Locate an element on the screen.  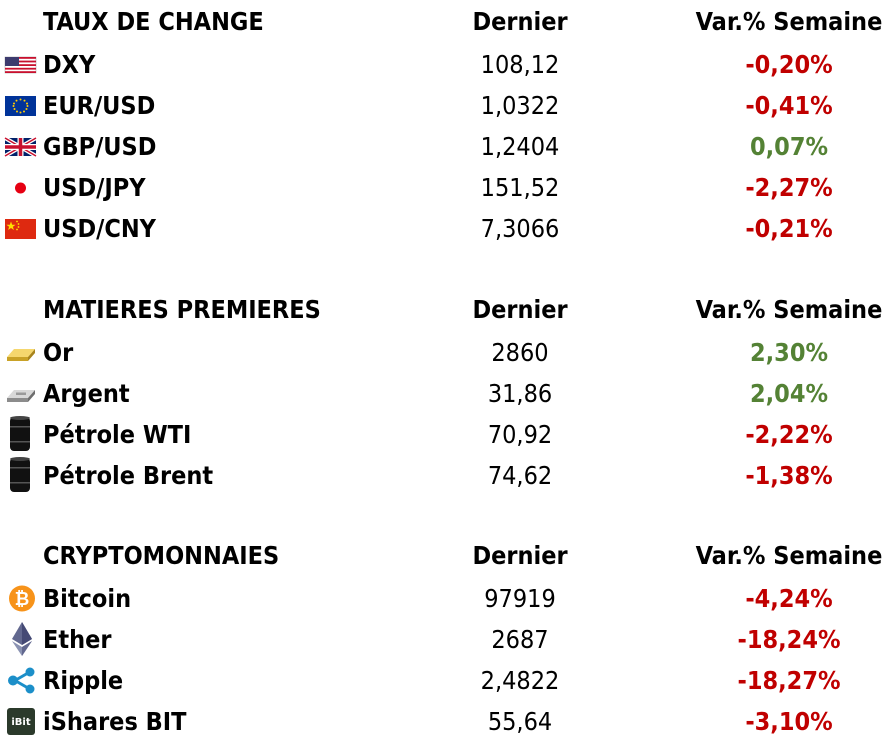
instrument-name: iShares BIT is located at coordinates (115, 721).